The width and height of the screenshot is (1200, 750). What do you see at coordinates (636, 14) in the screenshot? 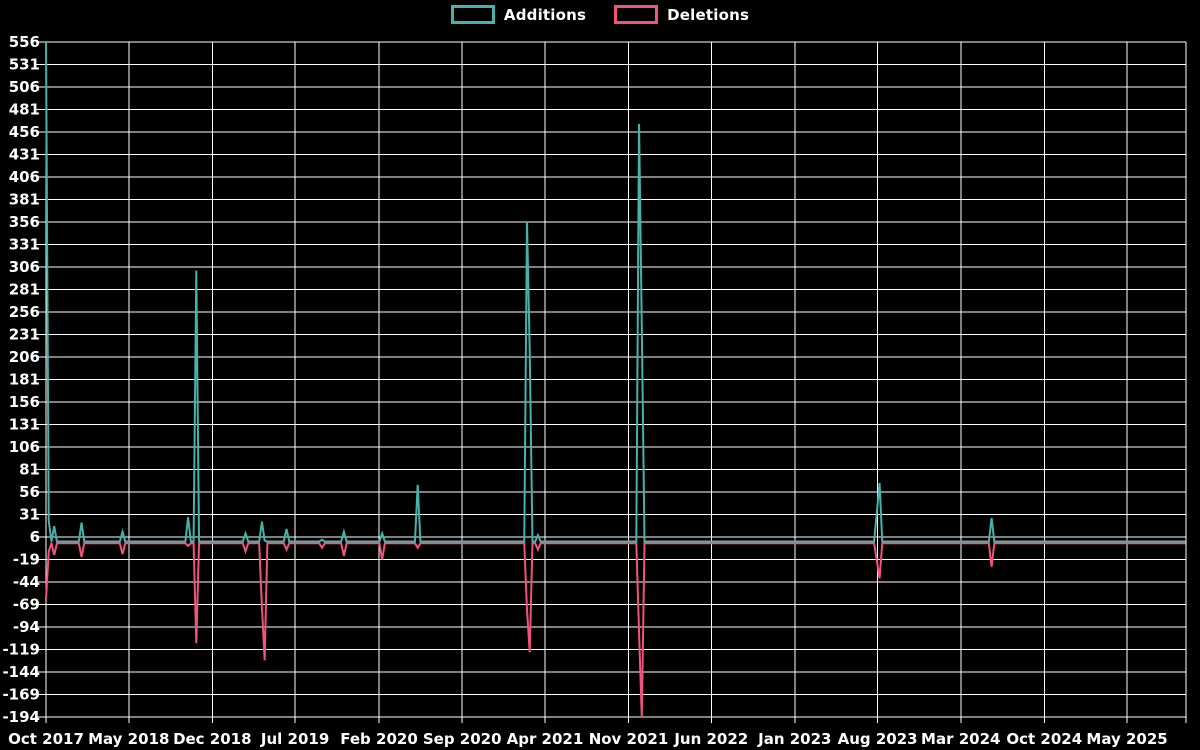
I see `deletions-swatch-icon` at bounding box center [636, 14].